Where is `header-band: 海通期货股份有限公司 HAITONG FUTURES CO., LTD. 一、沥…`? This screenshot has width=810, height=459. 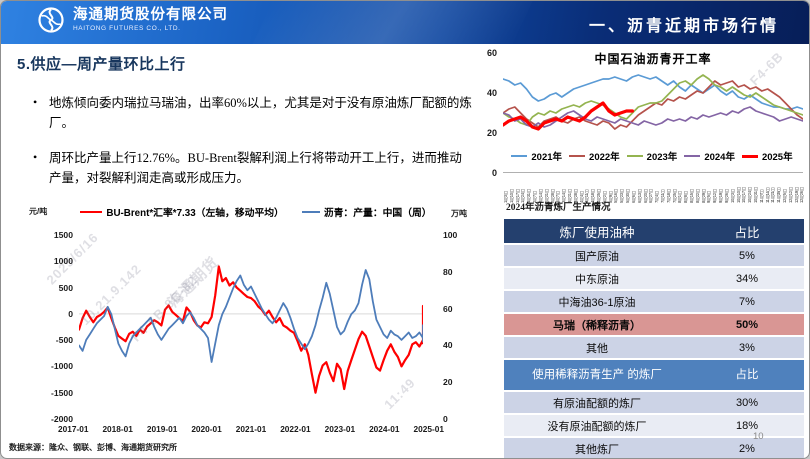
header-band: 海通期货股份有限公司 HAITONG FUTURES CO., LTD. 一、沥… is located at coordinates (405, 22).